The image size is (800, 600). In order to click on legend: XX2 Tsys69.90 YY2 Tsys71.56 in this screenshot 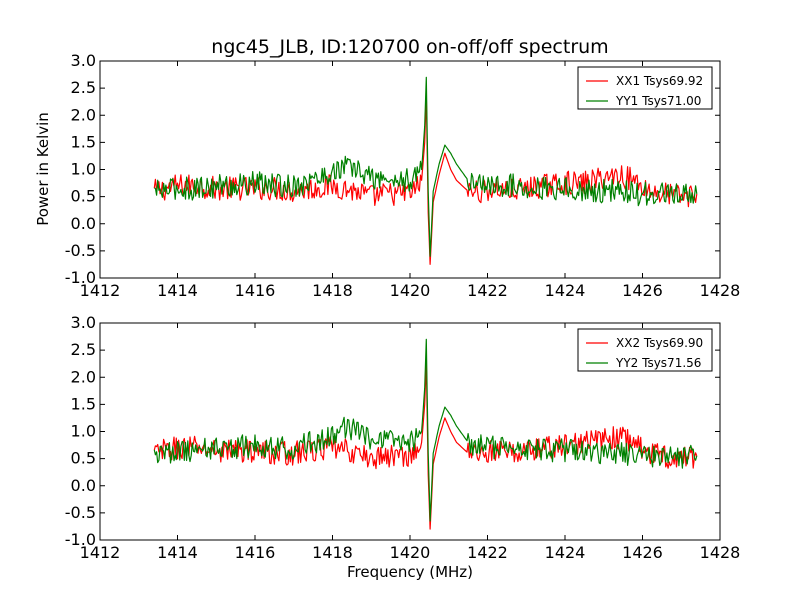, I will do `click(645, 350)`.